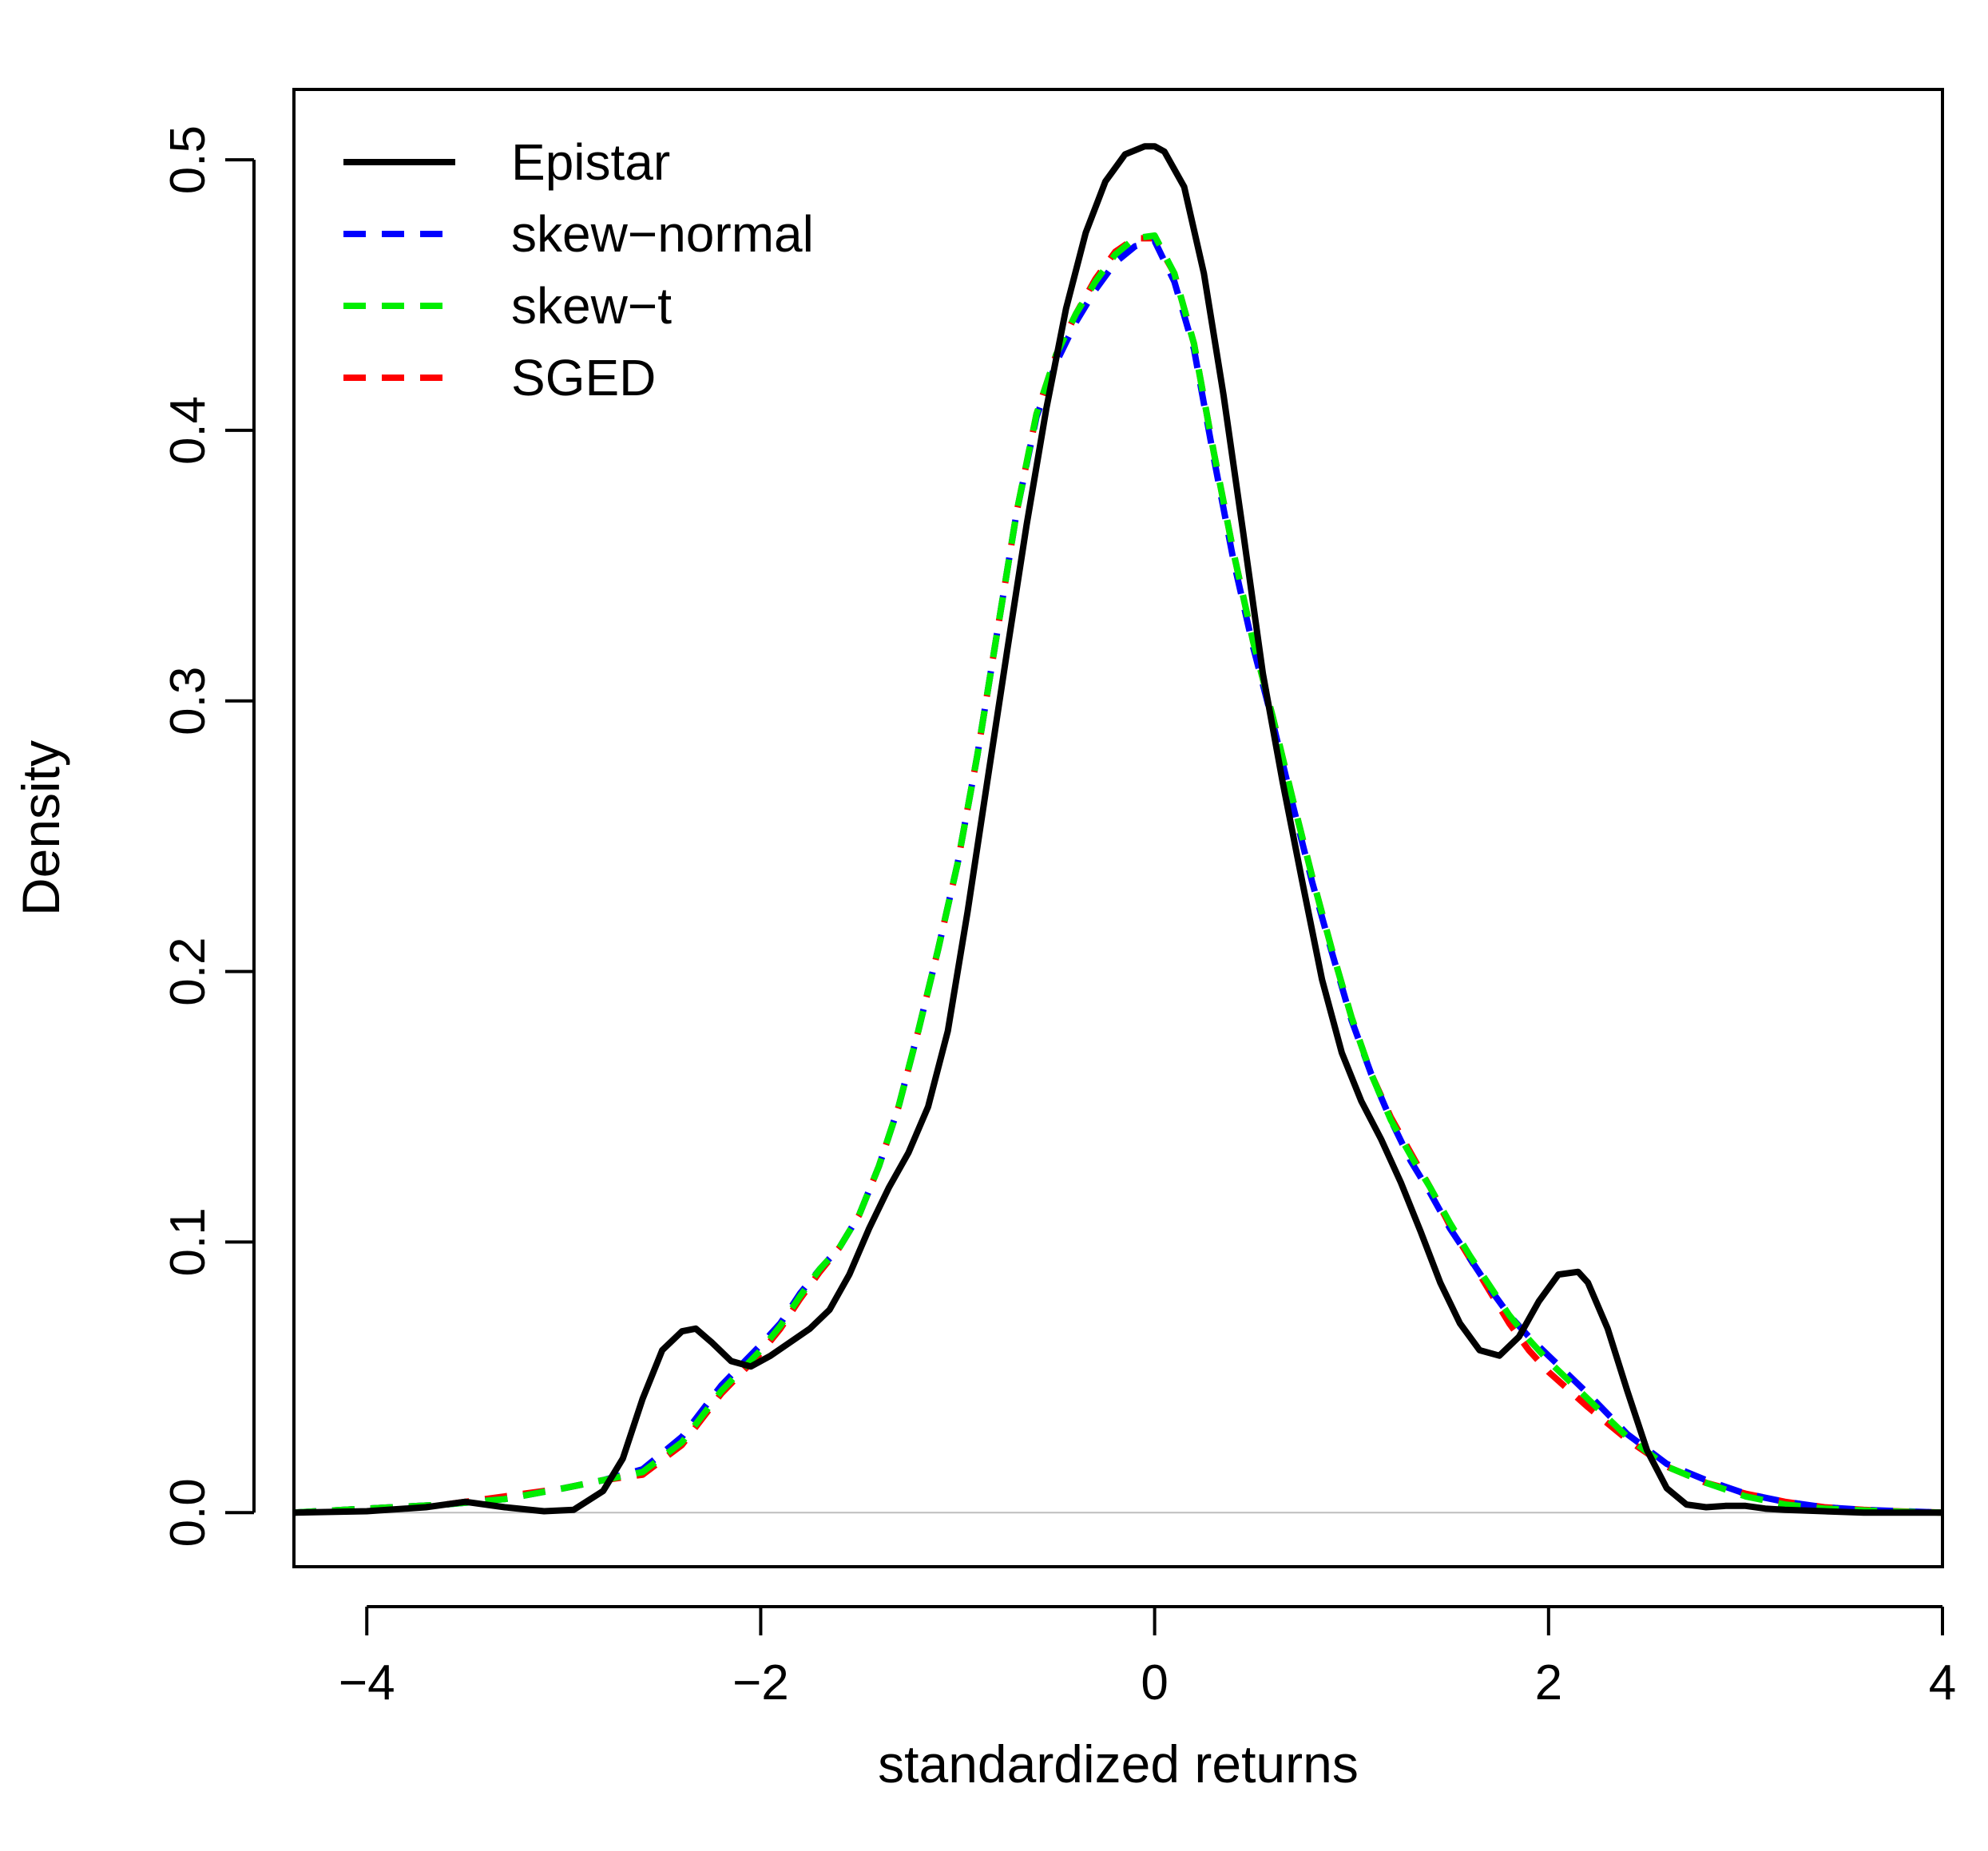  I want to click on y-tick-label: 0.4, so click(188, 430).